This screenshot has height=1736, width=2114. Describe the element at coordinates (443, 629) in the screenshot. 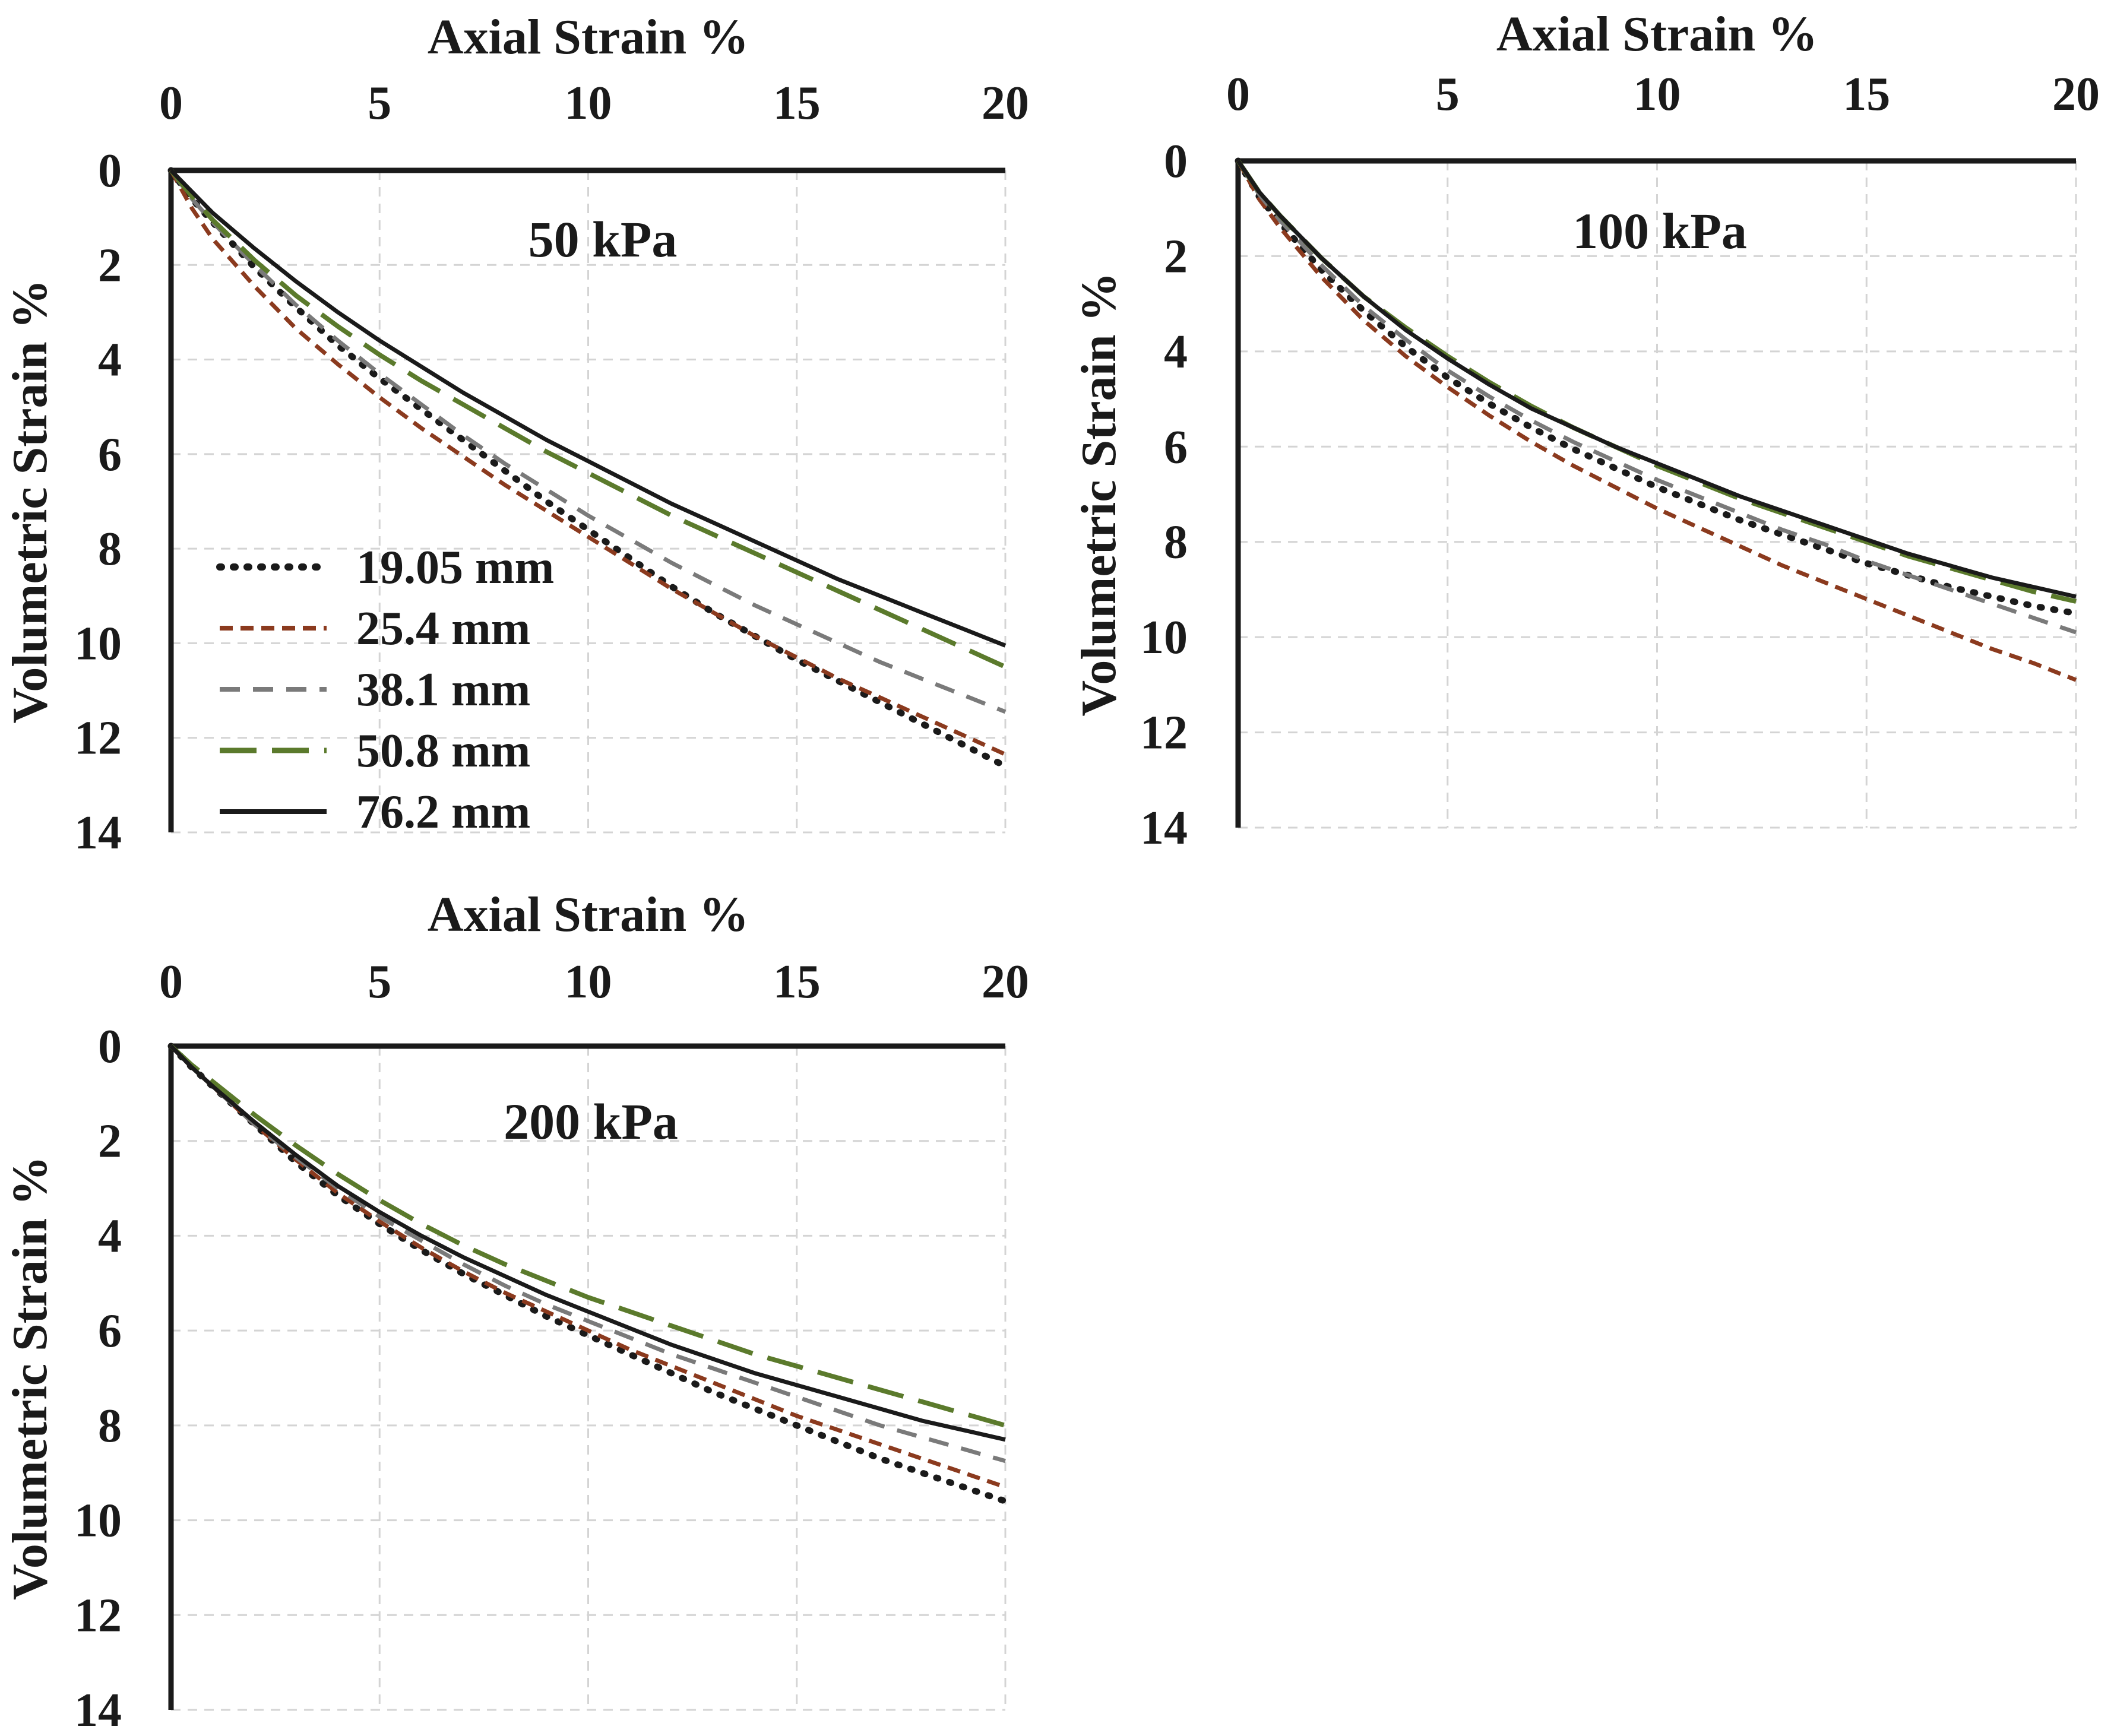

I see `legend-label: 25.4 mm` at that location.